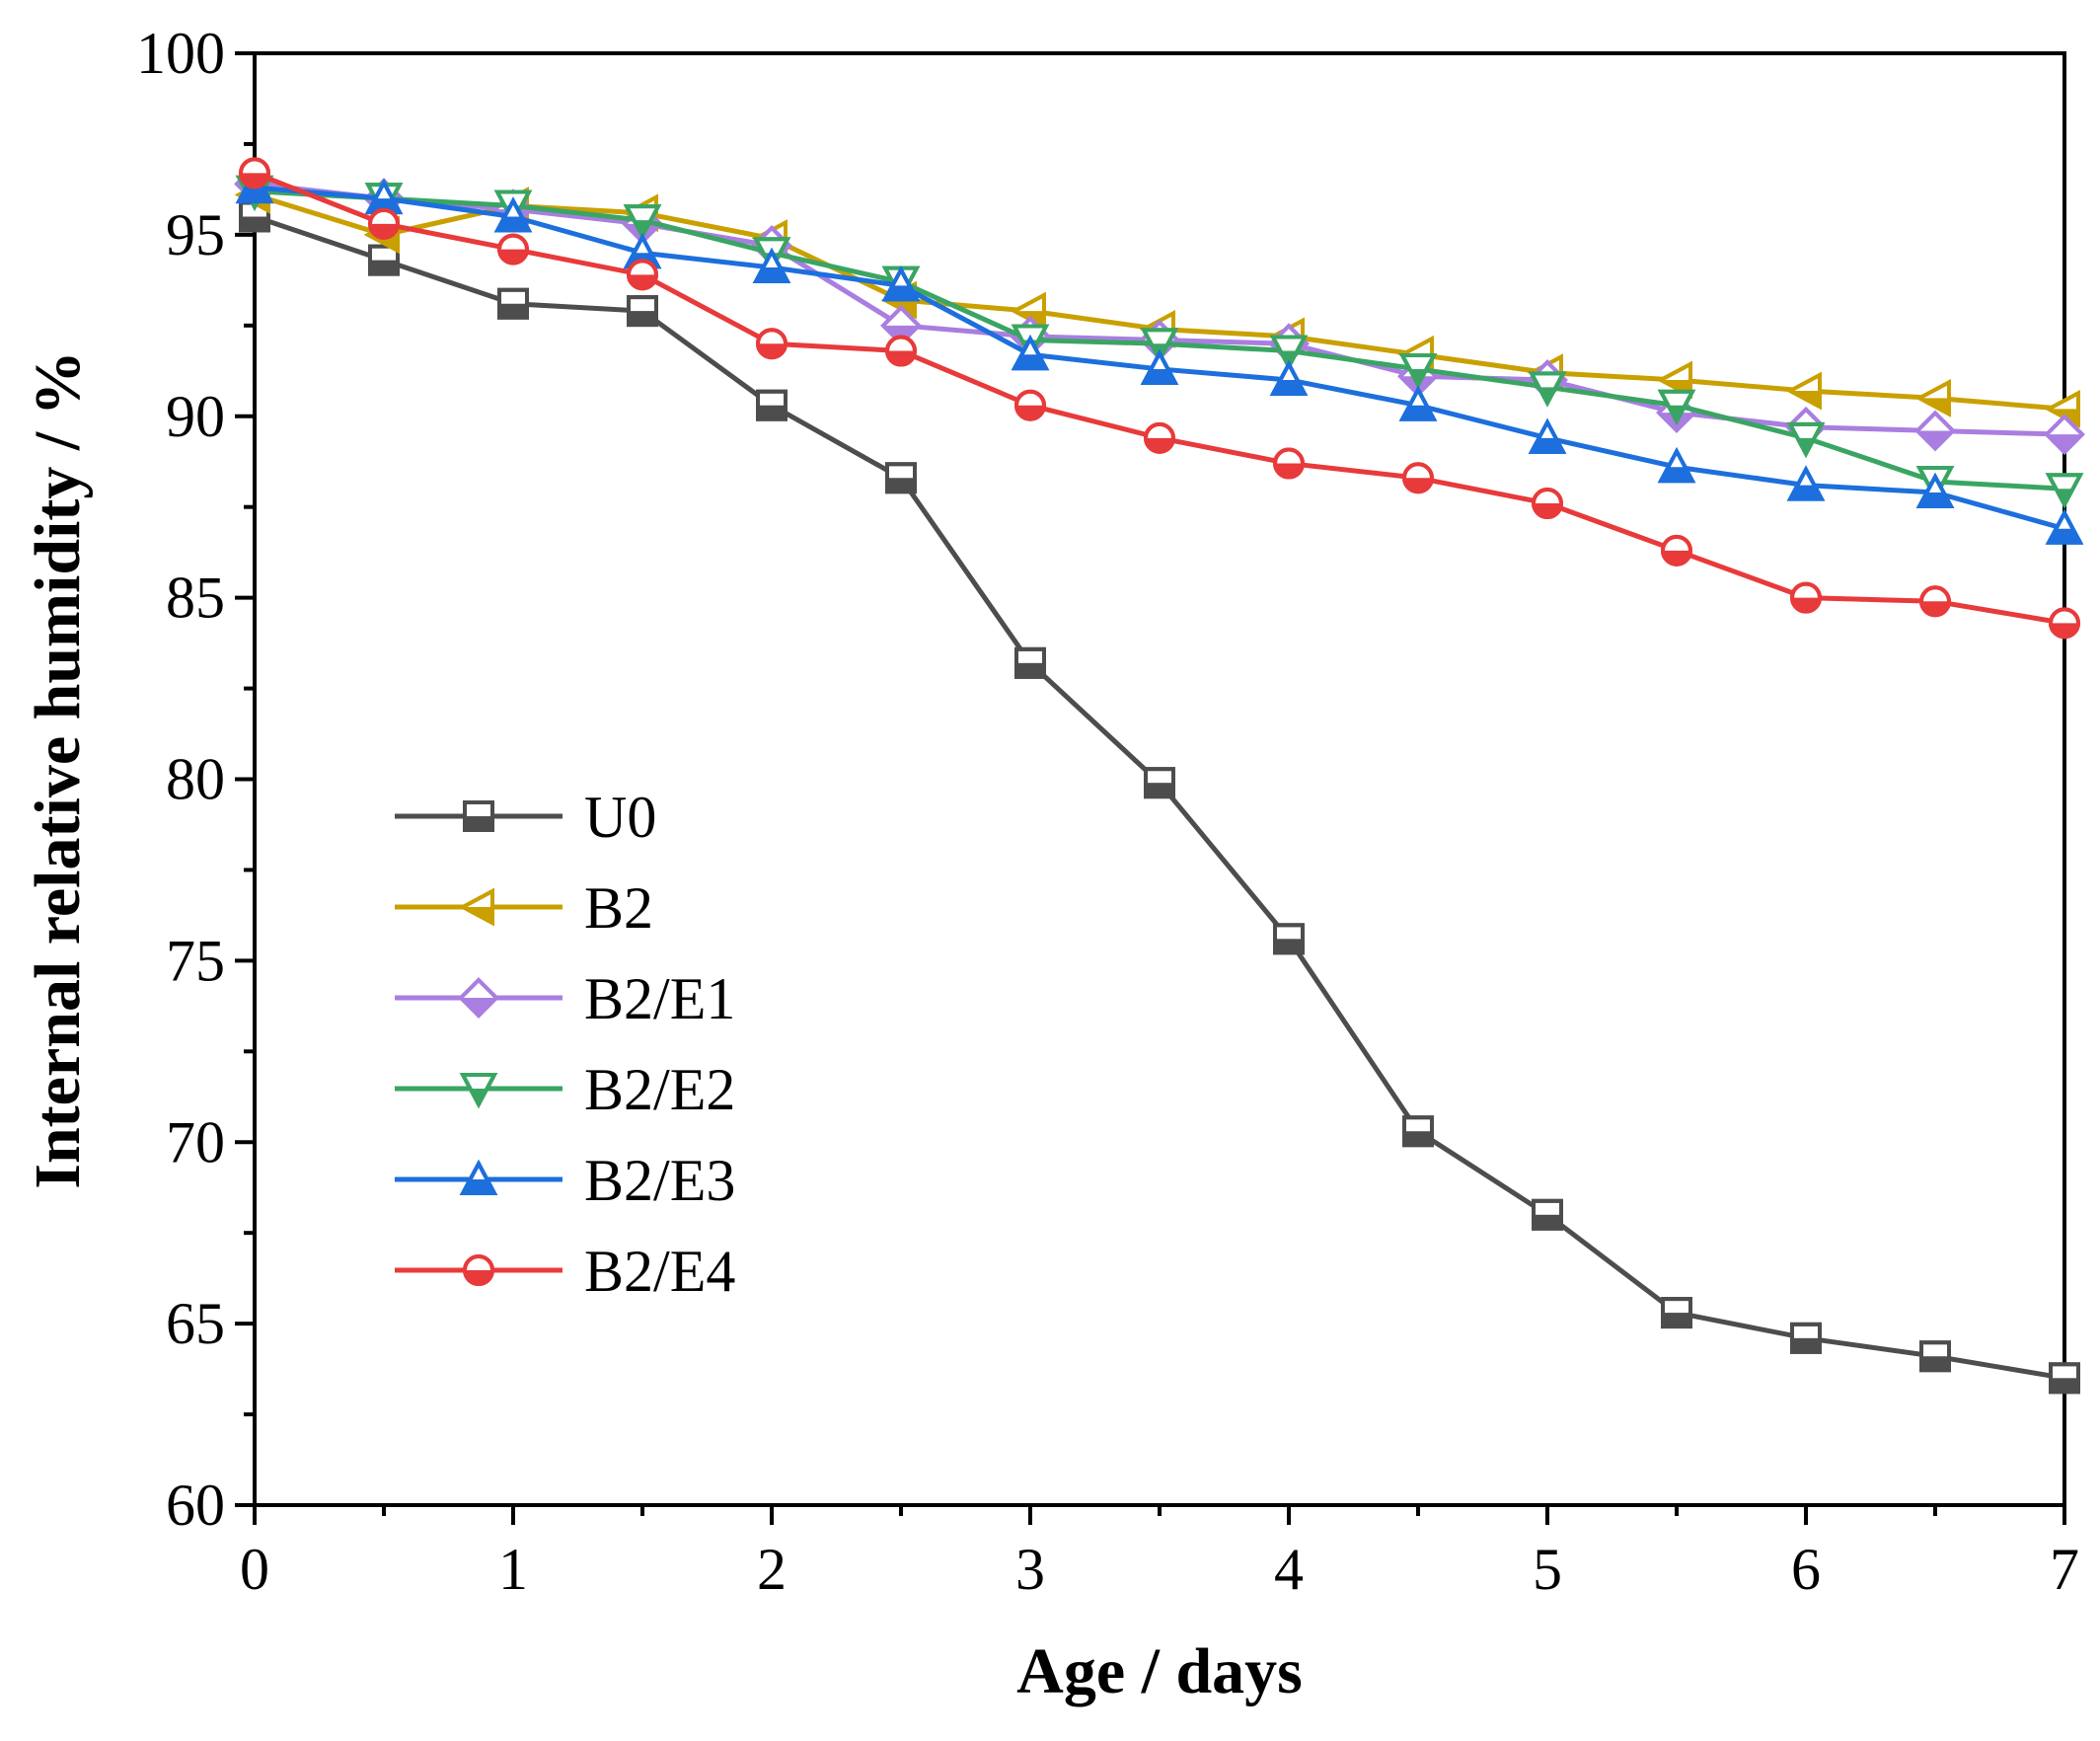 This screenshot has width=2100, height=1741. What do you see at coordinates (659, 1089) in the screenshot?
I see `legend-label: B2/E2` at bounding box center [659, 1089].